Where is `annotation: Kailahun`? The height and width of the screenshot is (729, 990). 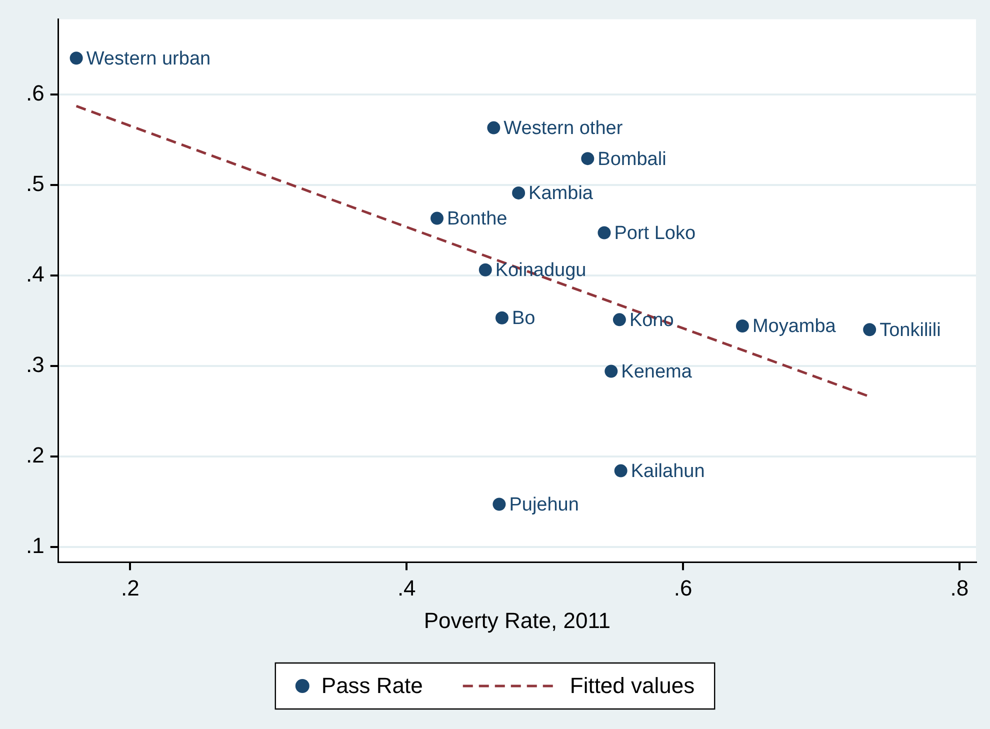 annotation: Kailahun is located at coordinates (667, 471).